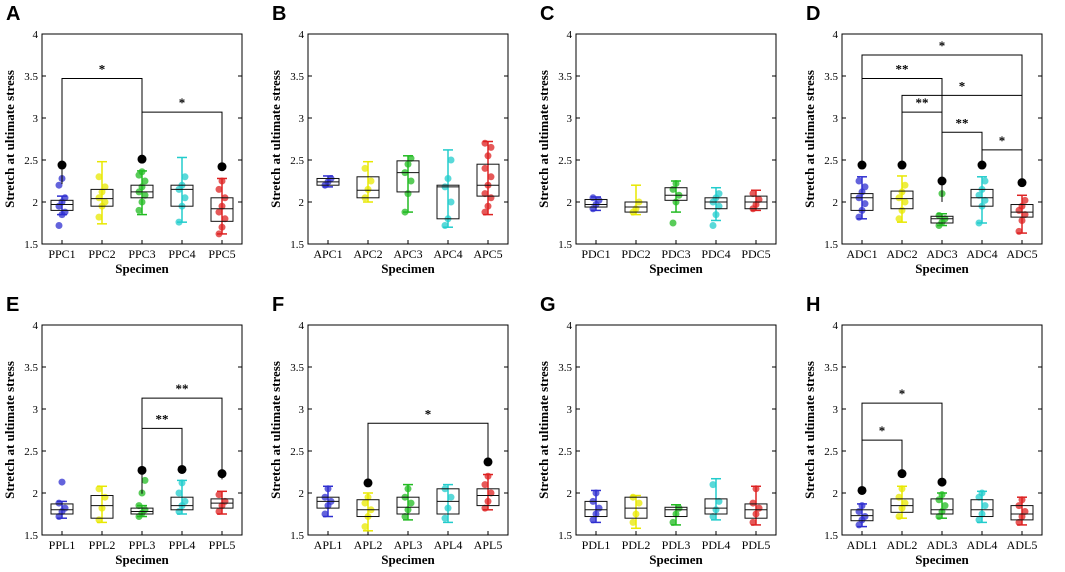 This screenshot has height=572, width=1065. I want to click on x-tick-label: ADC5, so click(1021, 254).